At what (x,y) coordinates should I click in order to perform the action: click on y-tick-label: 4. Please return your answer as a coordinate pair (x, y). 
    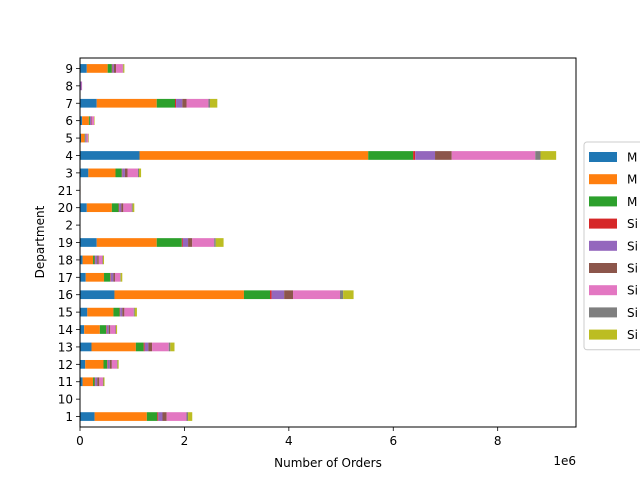
    Looking at the image, I should click on (69, 156).